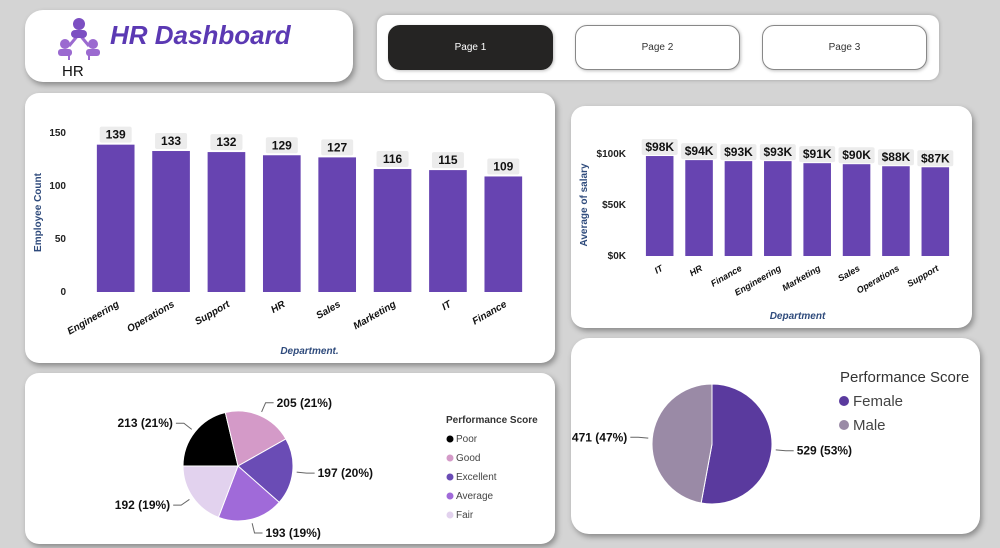 This screenshot has width=1000, height=548. What do you see at coordinates (844, 47) in the screenshot?
I see `page-3-button: Page 3` at bounding box center [844, 47].